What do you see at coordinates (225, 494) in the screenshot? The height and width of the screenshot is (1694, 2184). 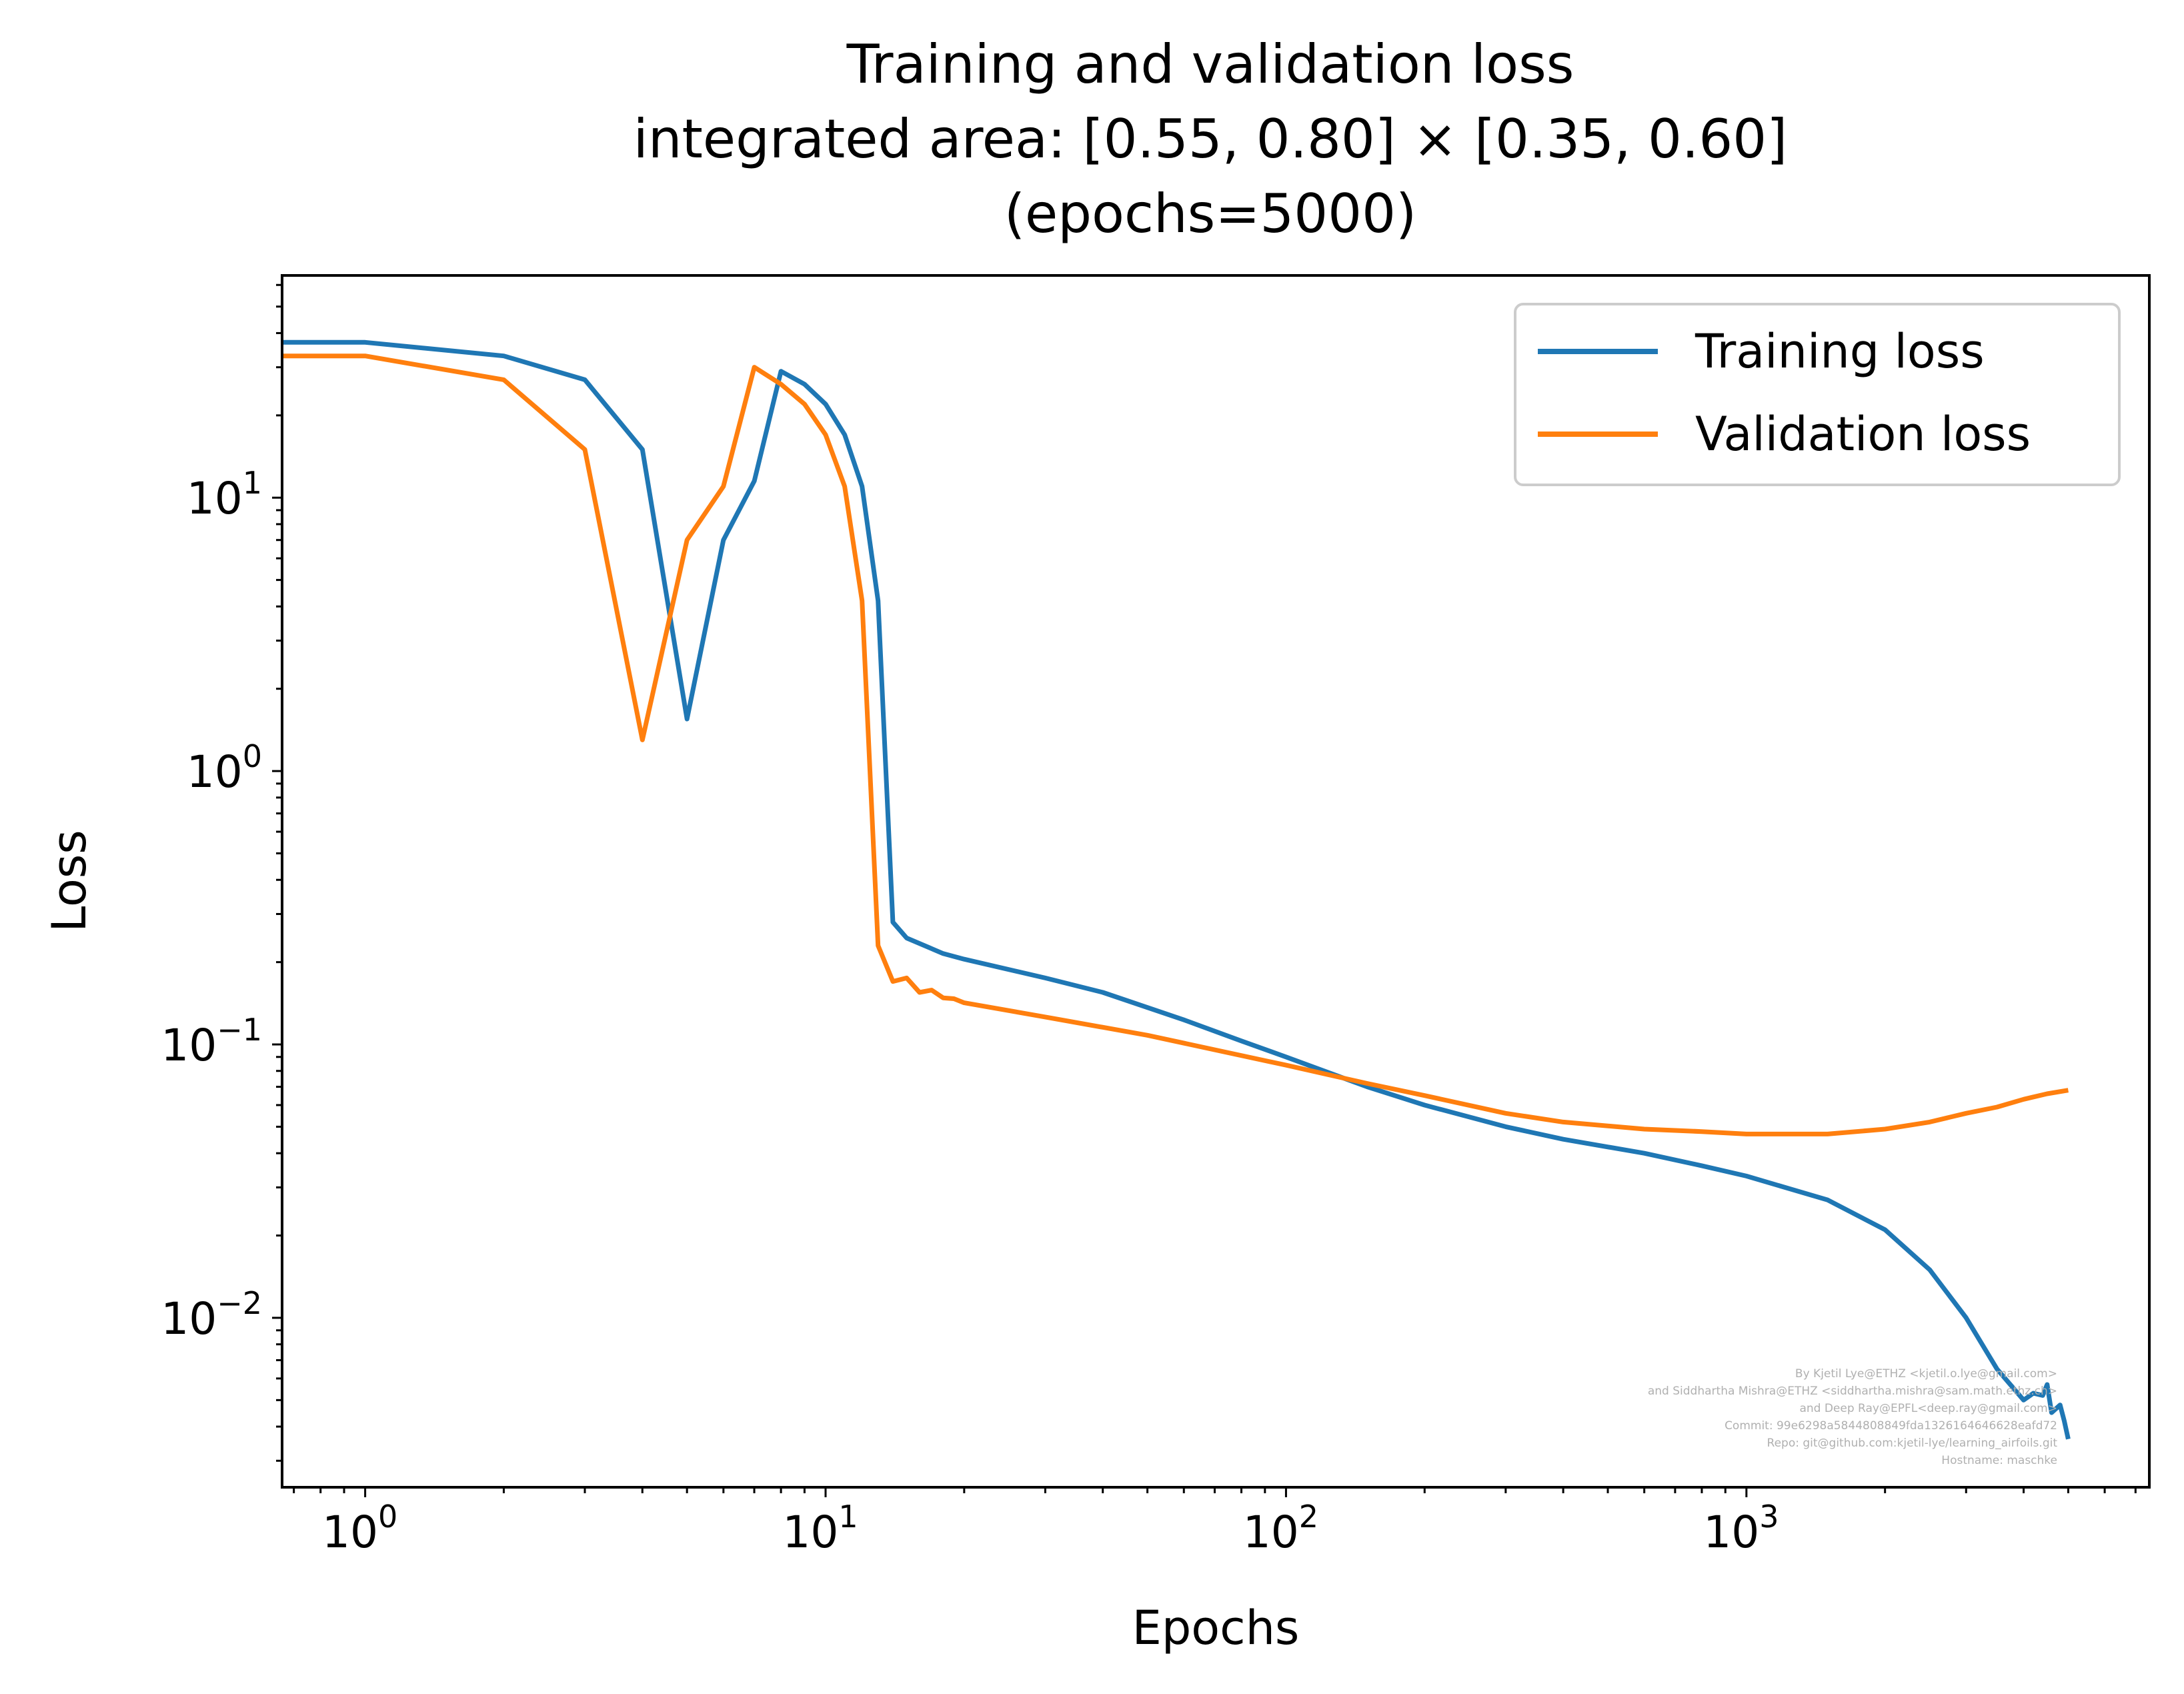 I see `y-tick-label: 10¹` at bounding box center [225, 494].